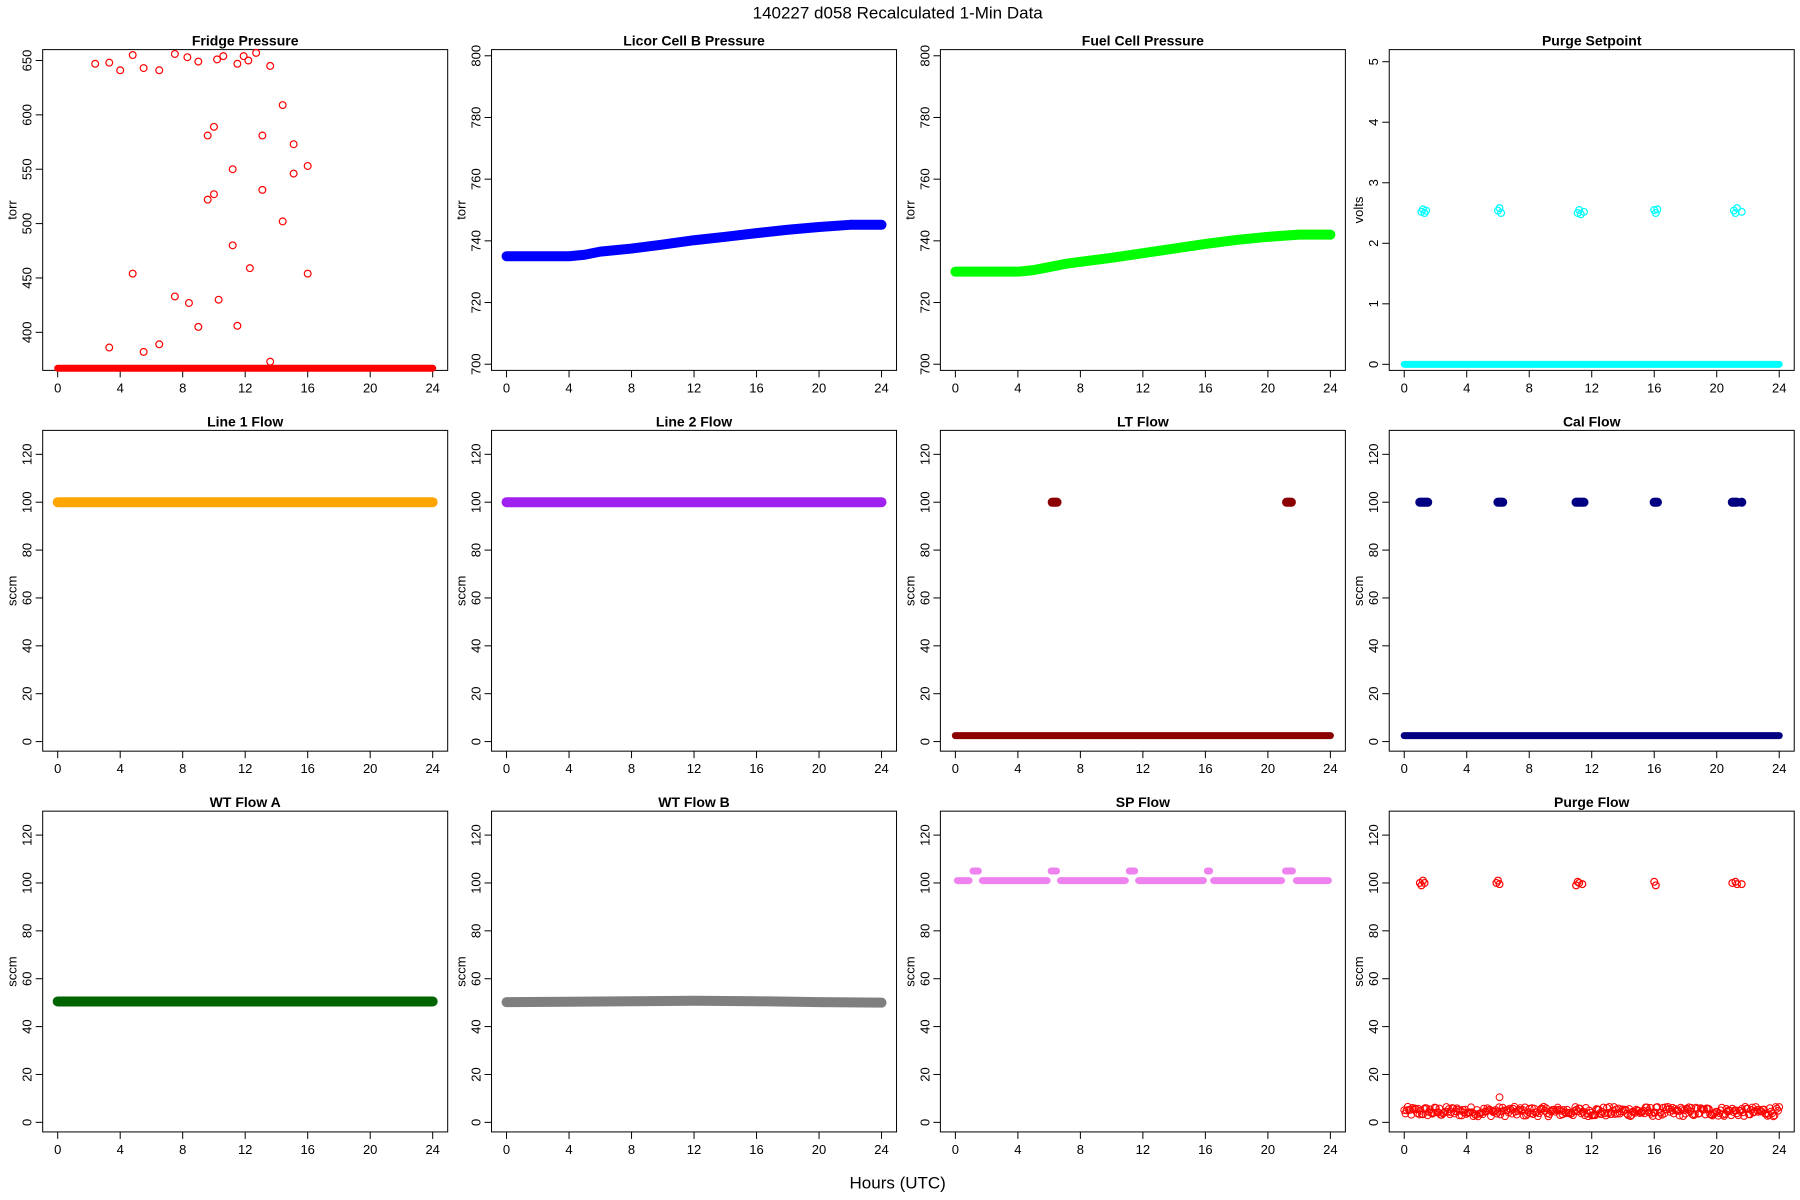  I want to click on panel-wta: WT Flow A sccm 0 4 8 12 16 20 24 0 20 40 60 80 100 120, so click(227, 975).